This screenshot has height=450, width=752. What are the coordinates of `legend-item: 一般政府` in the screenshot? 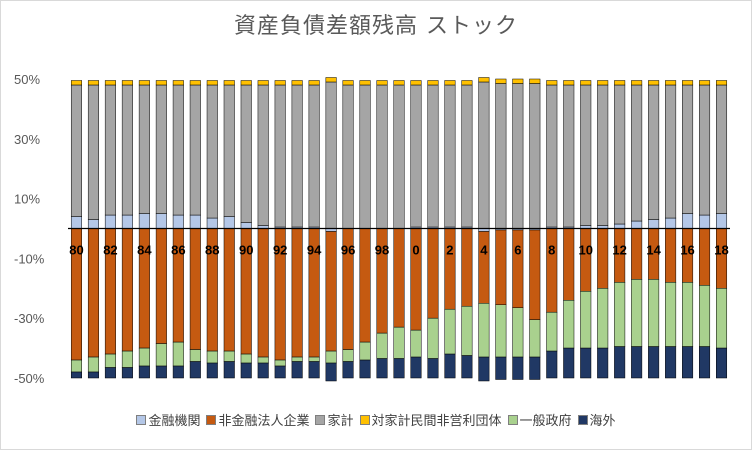 It's located at (539, 419).